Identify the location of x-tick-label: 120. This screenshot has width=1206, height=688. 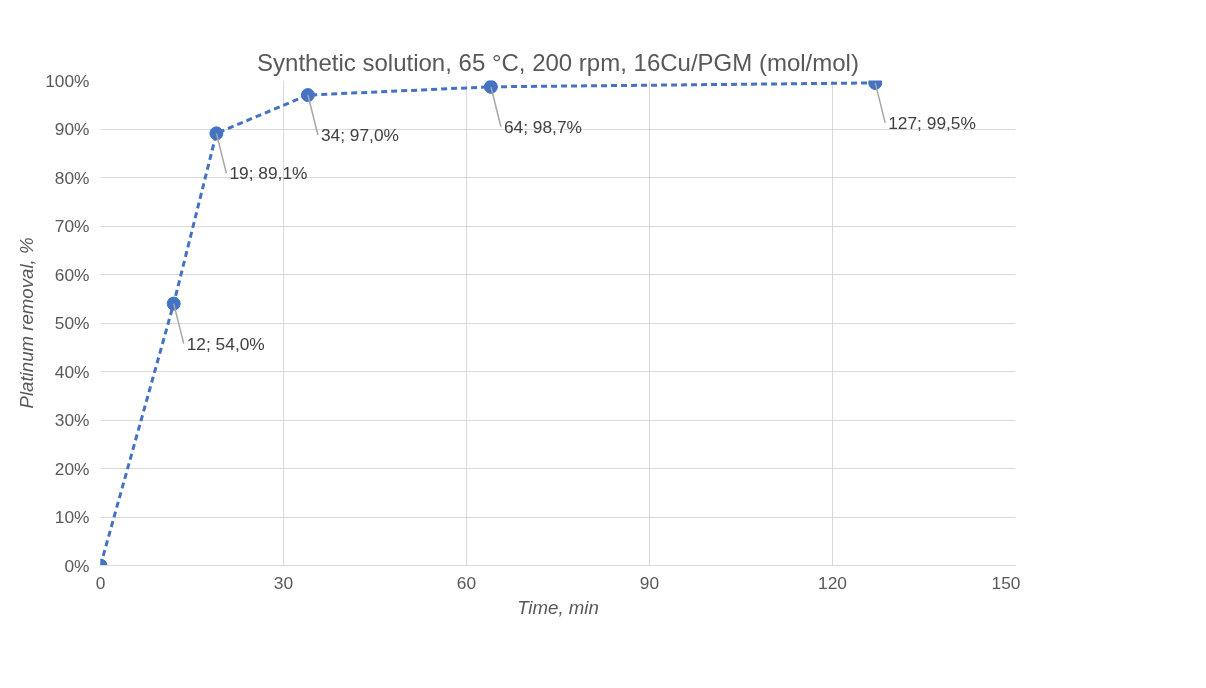
(832, 582).